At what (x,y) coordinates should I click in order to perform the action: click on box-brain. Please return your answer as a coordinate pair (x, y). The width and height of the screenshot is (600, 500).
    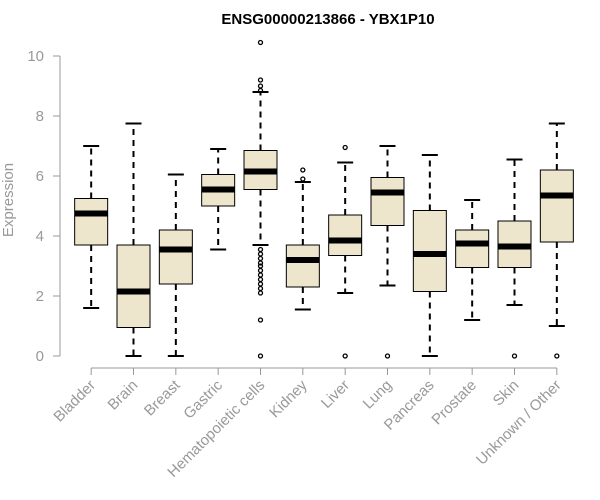
    Looking at the image, I should click on (133, 239).